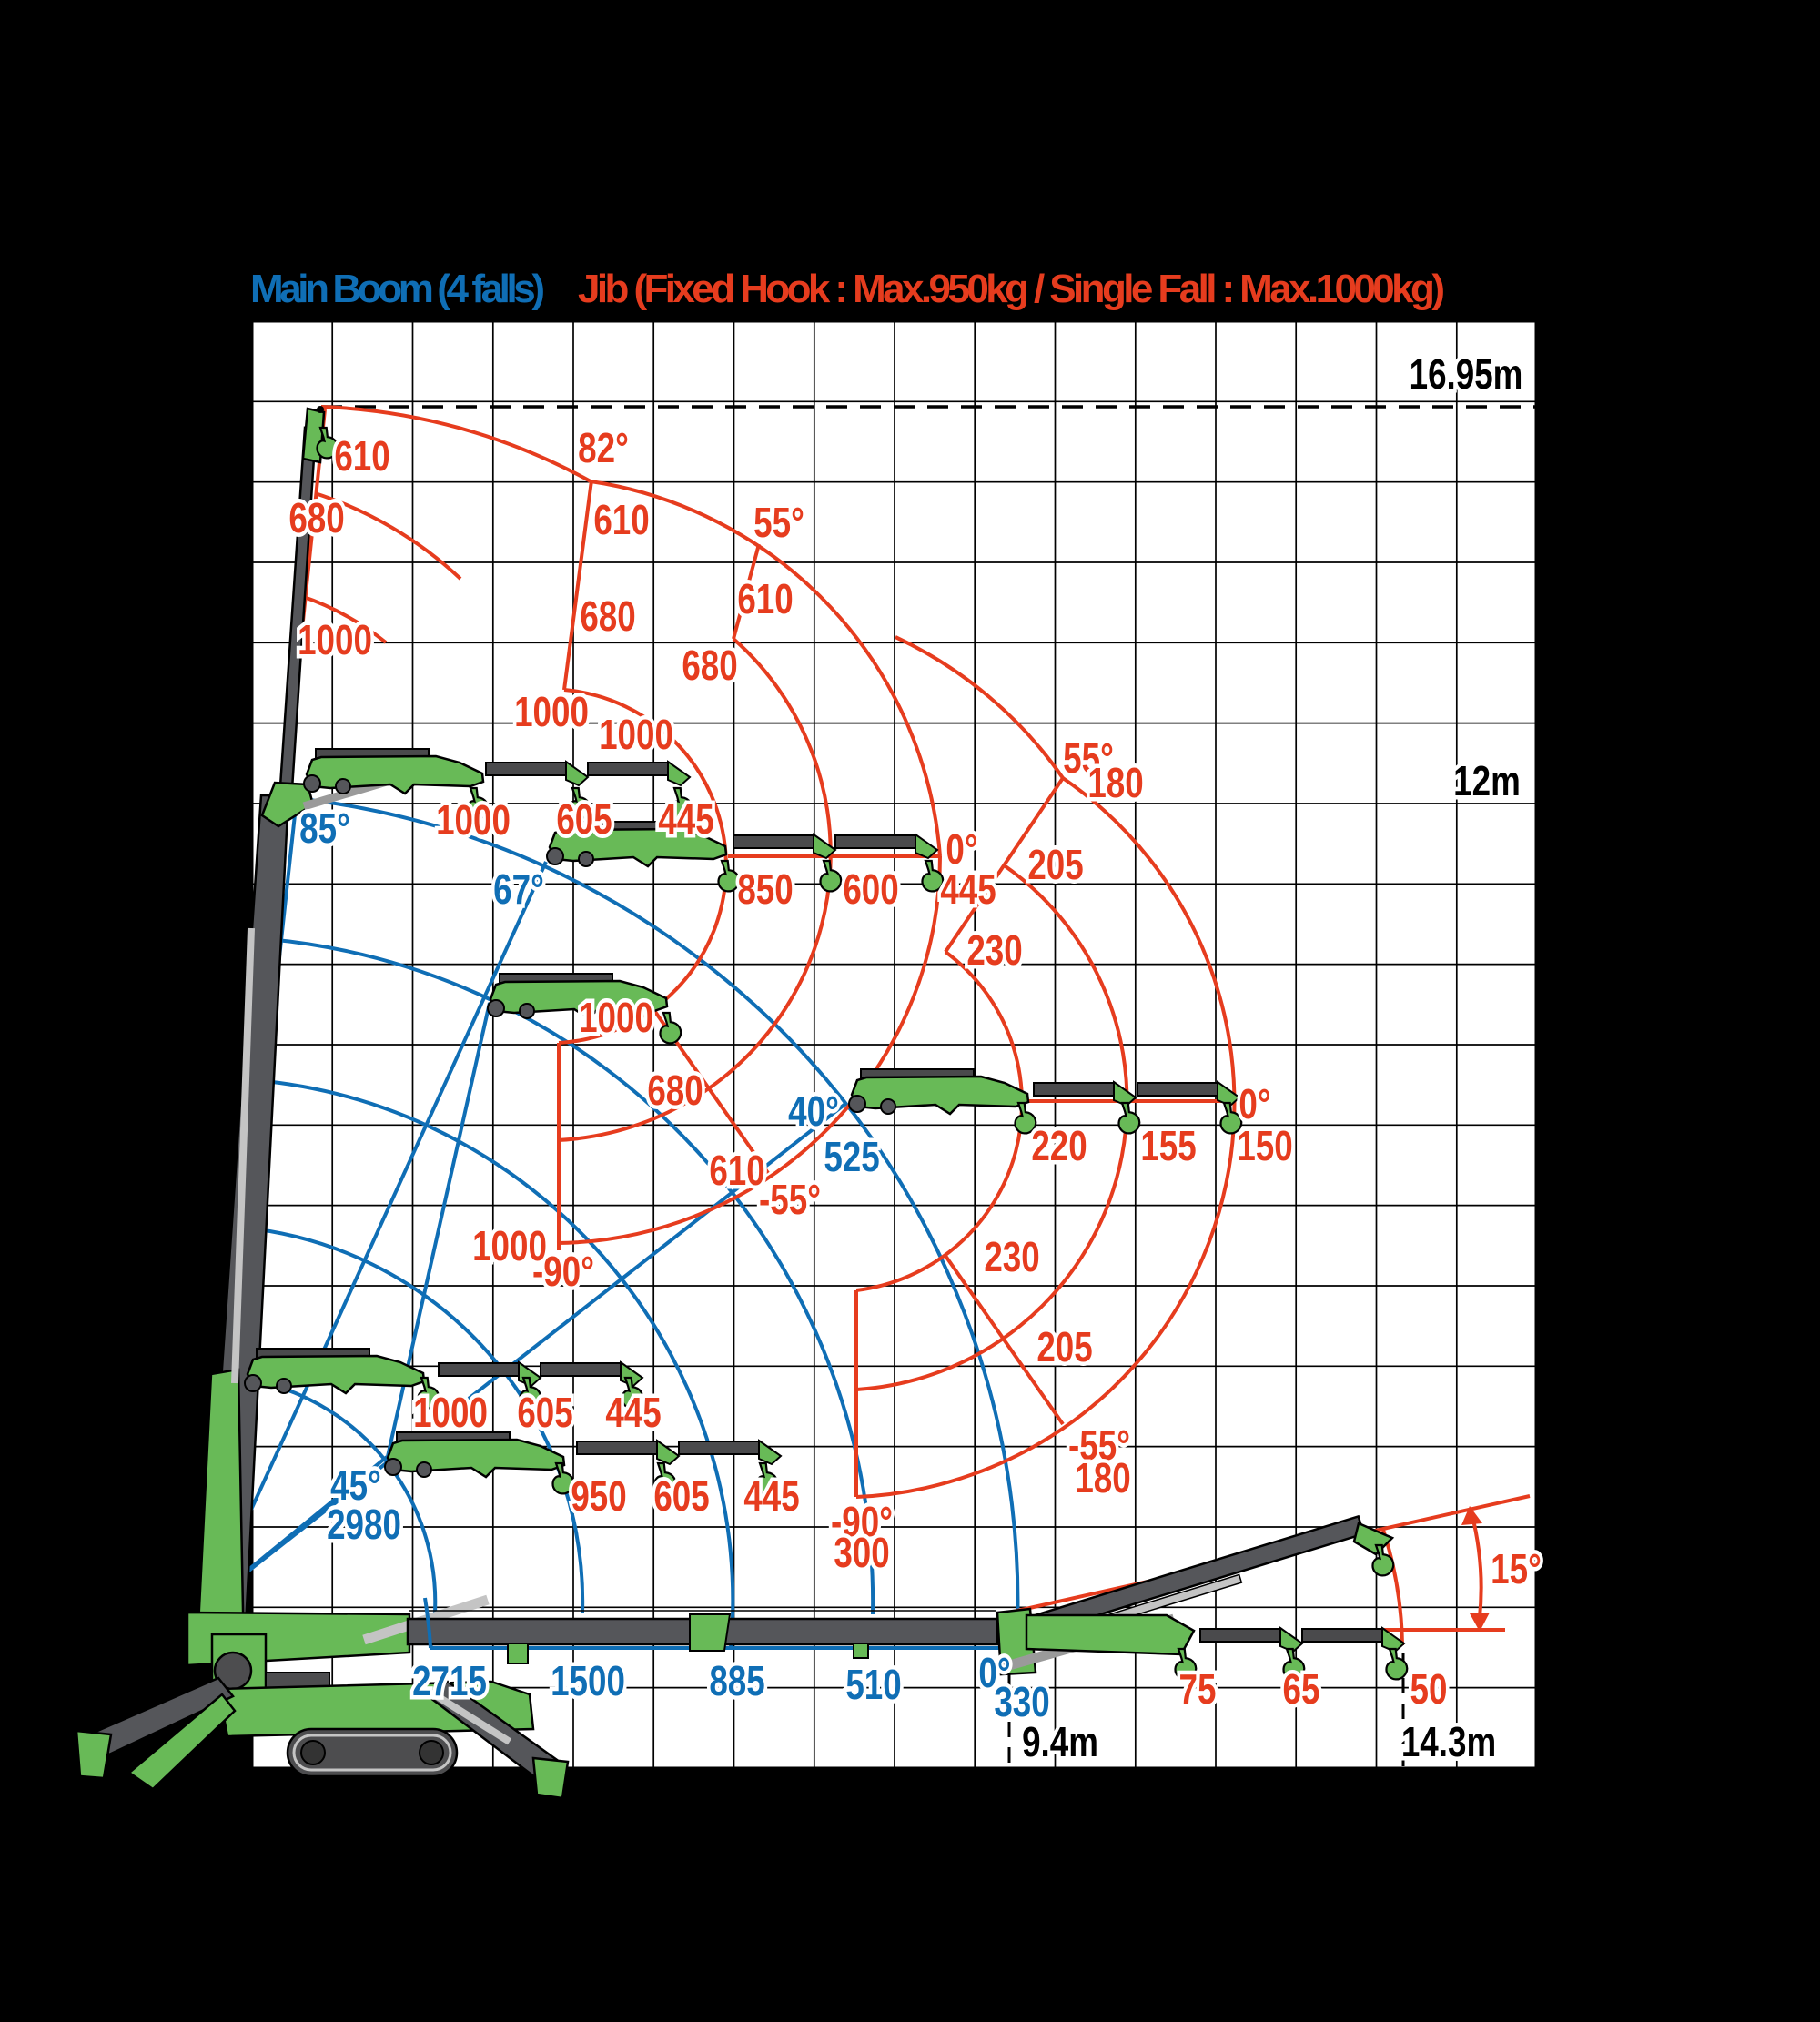 The image size is (1820, 2022). Describe the element at coordinates (1449, 1741) in the screenshot. I see `svg-text: 14.3m` at that location.